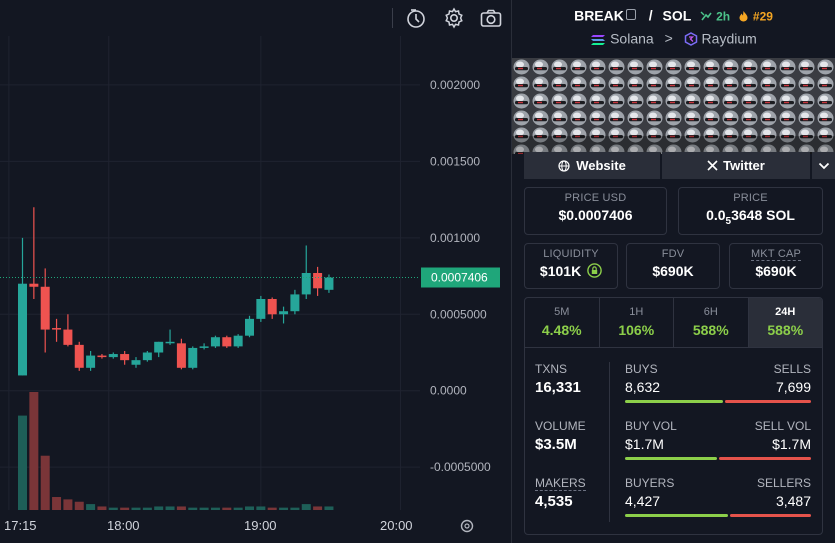  What do you see at coordinates (717, 15) in the screenshot?
I see `trending-badge: 2h` at bounding box center [717, 15].